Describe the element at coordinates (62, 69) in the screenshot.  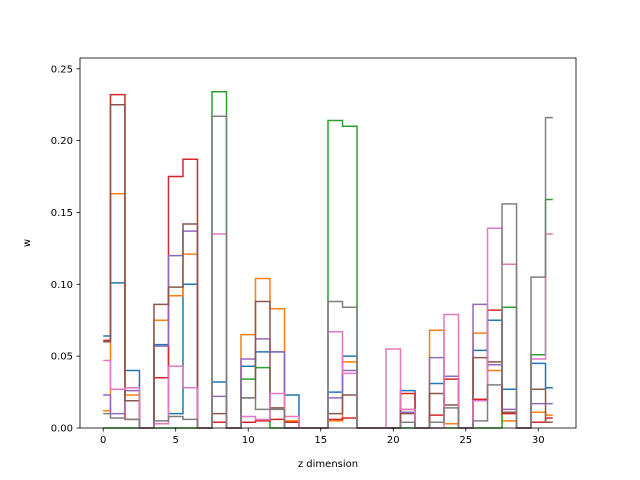
I see `y-tick-label: 0.25` at that location.